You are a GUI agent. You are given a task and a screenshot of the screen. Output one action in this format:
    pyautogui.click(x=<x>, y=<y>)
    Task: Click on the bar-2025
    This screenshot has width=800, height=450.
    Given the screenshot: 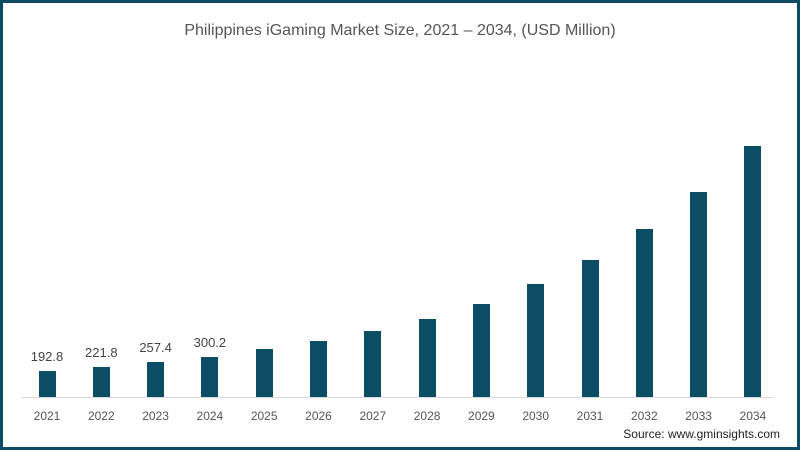 What is the action you would take?
    pyautogui.click(x=264, y=373)
    